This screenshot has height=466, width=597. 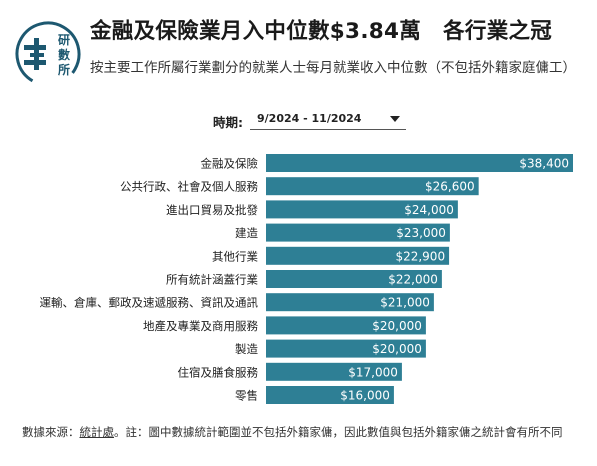 I want to click on title-tag: 各行業之冠, so click(x=498, y=31).